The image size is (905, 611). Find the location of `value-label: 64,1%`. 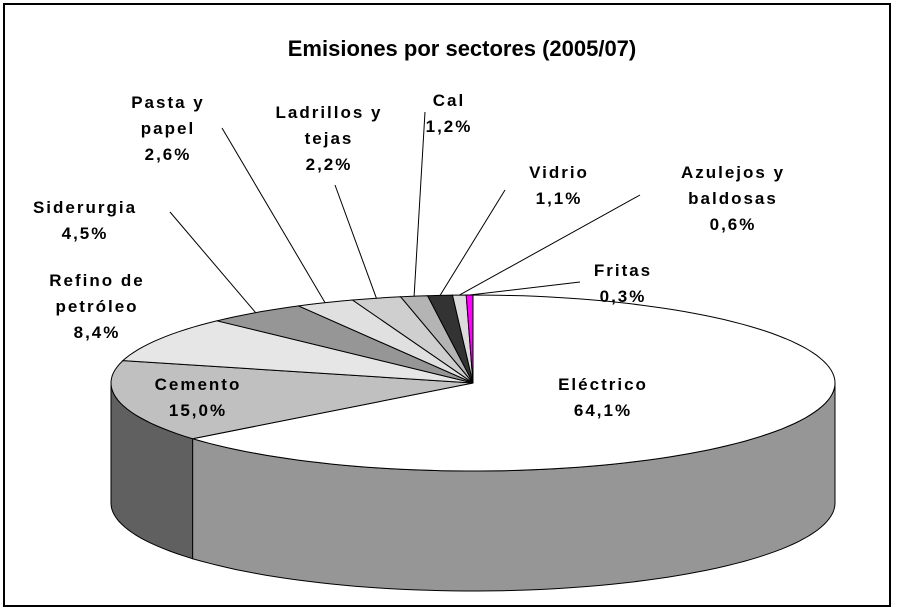

value-label: 64,1% is located at coordinates (603, 410).